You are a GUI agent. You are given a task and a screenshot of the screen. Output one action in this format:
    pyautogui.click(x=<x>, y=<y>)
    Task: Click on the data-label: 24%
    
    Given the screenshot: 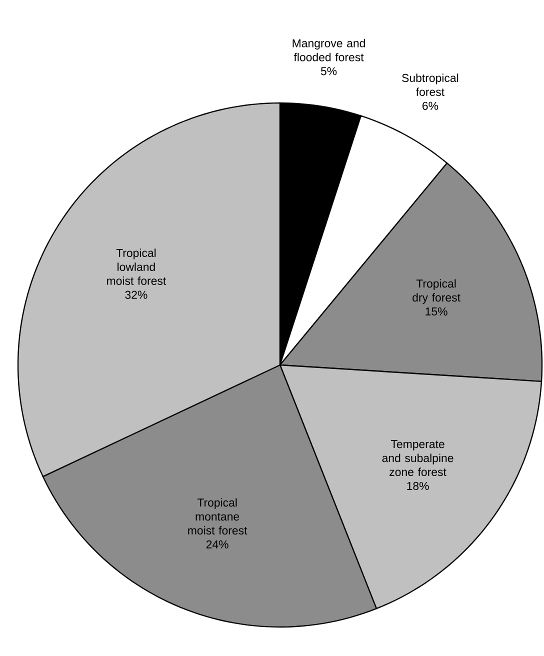 What is the action you would take?
    pyautogui.click(x=217, y=544)
    